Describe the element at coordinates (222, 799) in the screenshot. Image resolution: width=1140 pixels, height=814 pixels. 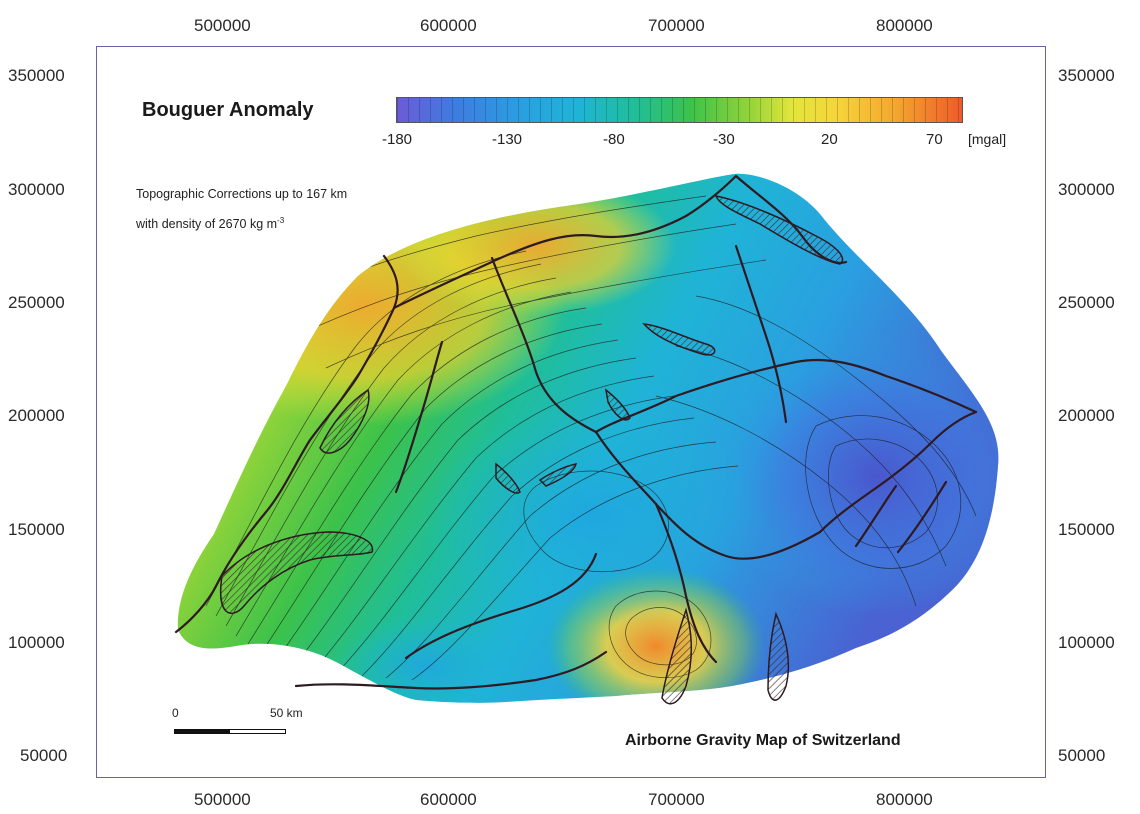
I see `x-tick-bottom-500000: 500000` at that location.